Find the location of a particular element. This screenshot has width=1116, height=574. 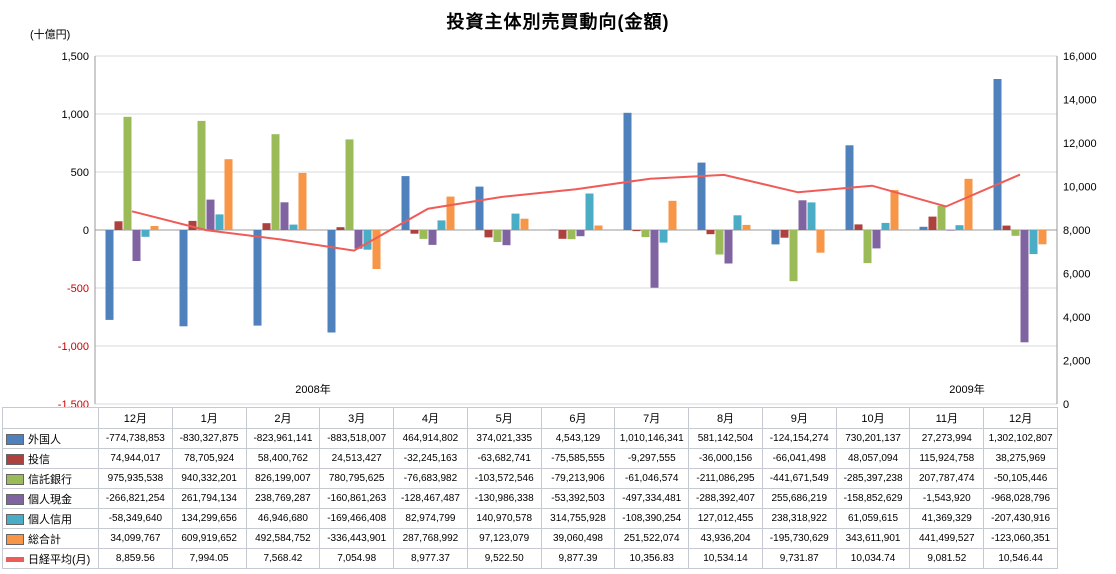

year-label: 2008年 is located at coordinates (312, 389).